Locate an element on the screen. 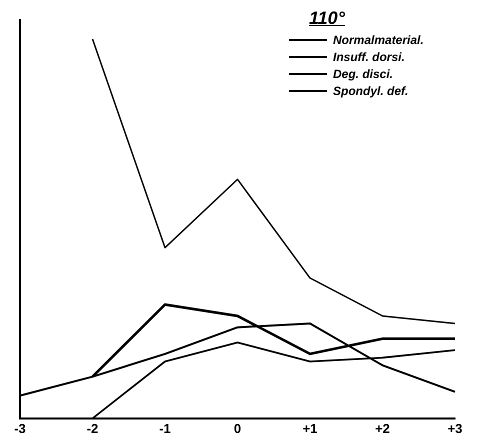 Image resolution: width=477 pixels, height=448 pixels. legend-label: Spondyl. def. is located at coordinates (370, 91).